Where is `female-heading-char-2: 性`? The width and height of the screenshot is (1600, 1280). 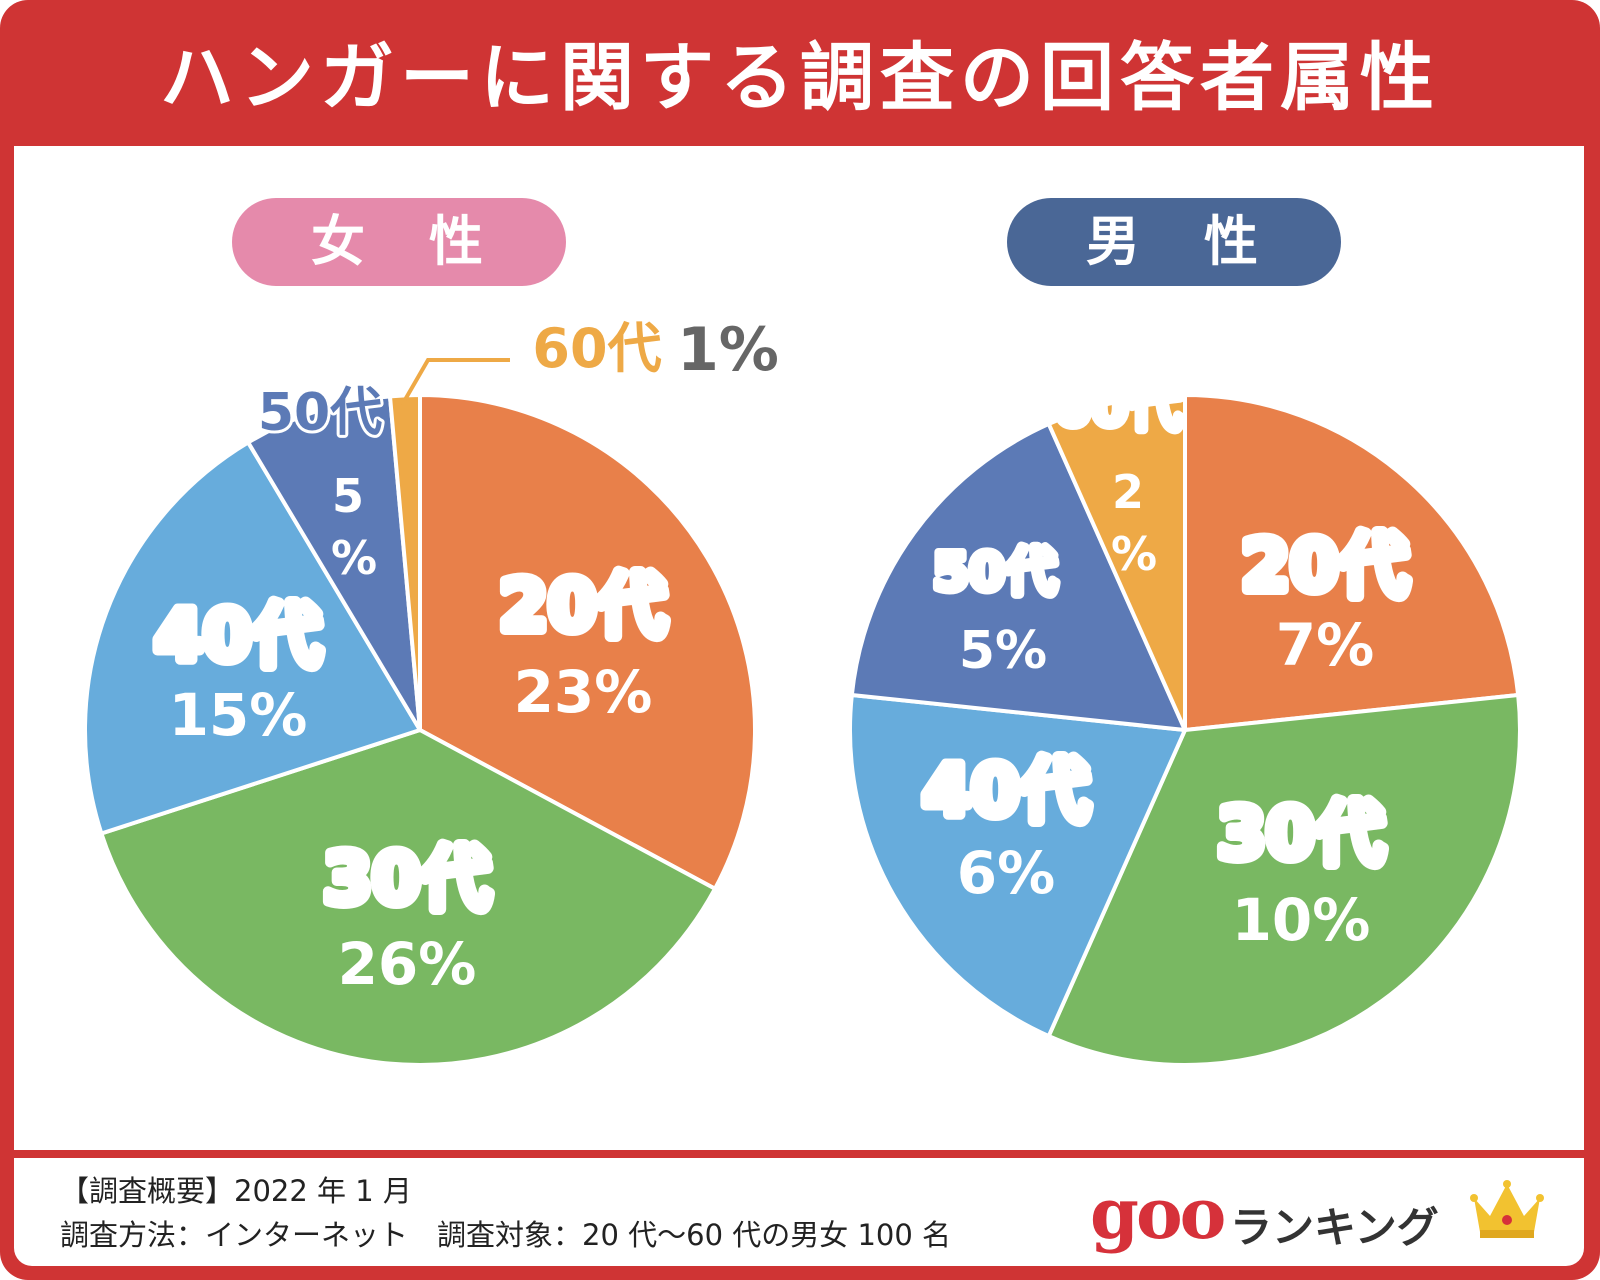
female-heading-char-2: 性 is located at coordinates (458, 241).